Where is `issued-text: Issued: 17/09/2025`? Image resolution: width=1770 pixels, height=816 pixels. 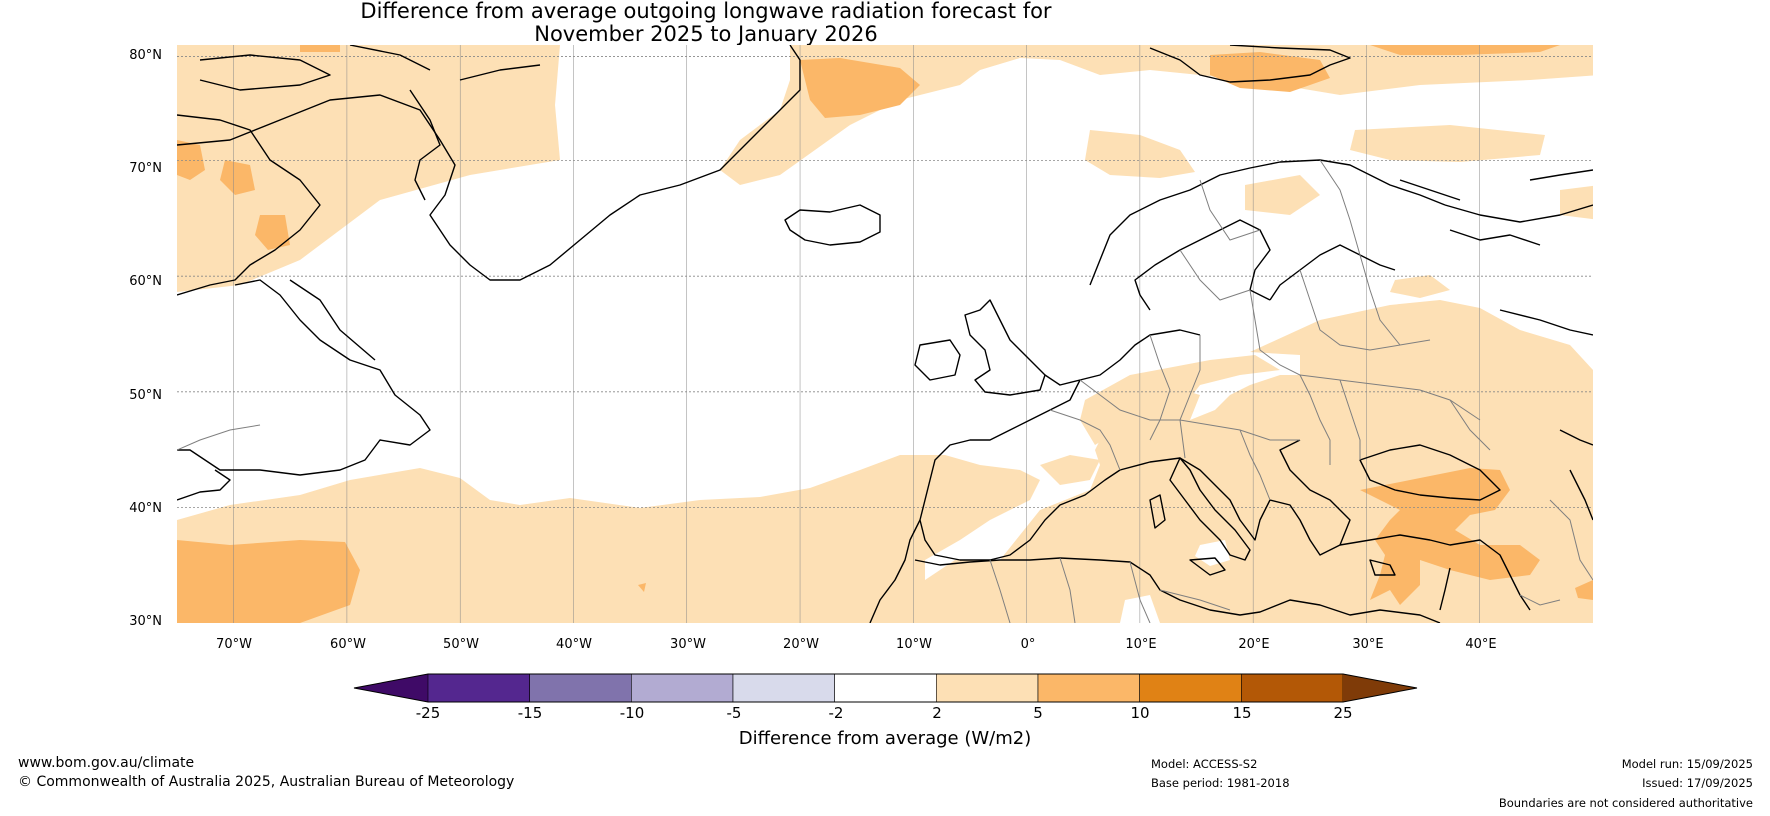 issued-text: Issued: 17/09/2025 is located at coordinates (1697, 783).